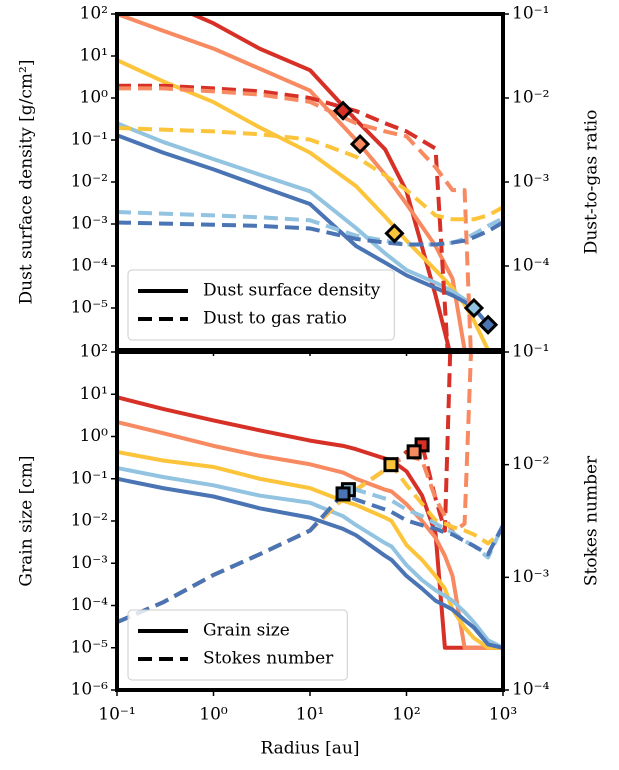 This screenshot has width=619, height=770. I want to click on x-tick-label: 10⁰, so click(213, 715).